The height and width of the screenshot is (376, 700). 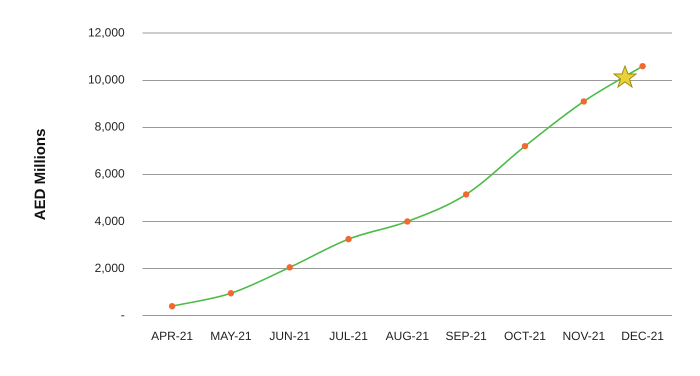 I want to click on x-tick-label: AUG-21, so click(x=408, y=336).